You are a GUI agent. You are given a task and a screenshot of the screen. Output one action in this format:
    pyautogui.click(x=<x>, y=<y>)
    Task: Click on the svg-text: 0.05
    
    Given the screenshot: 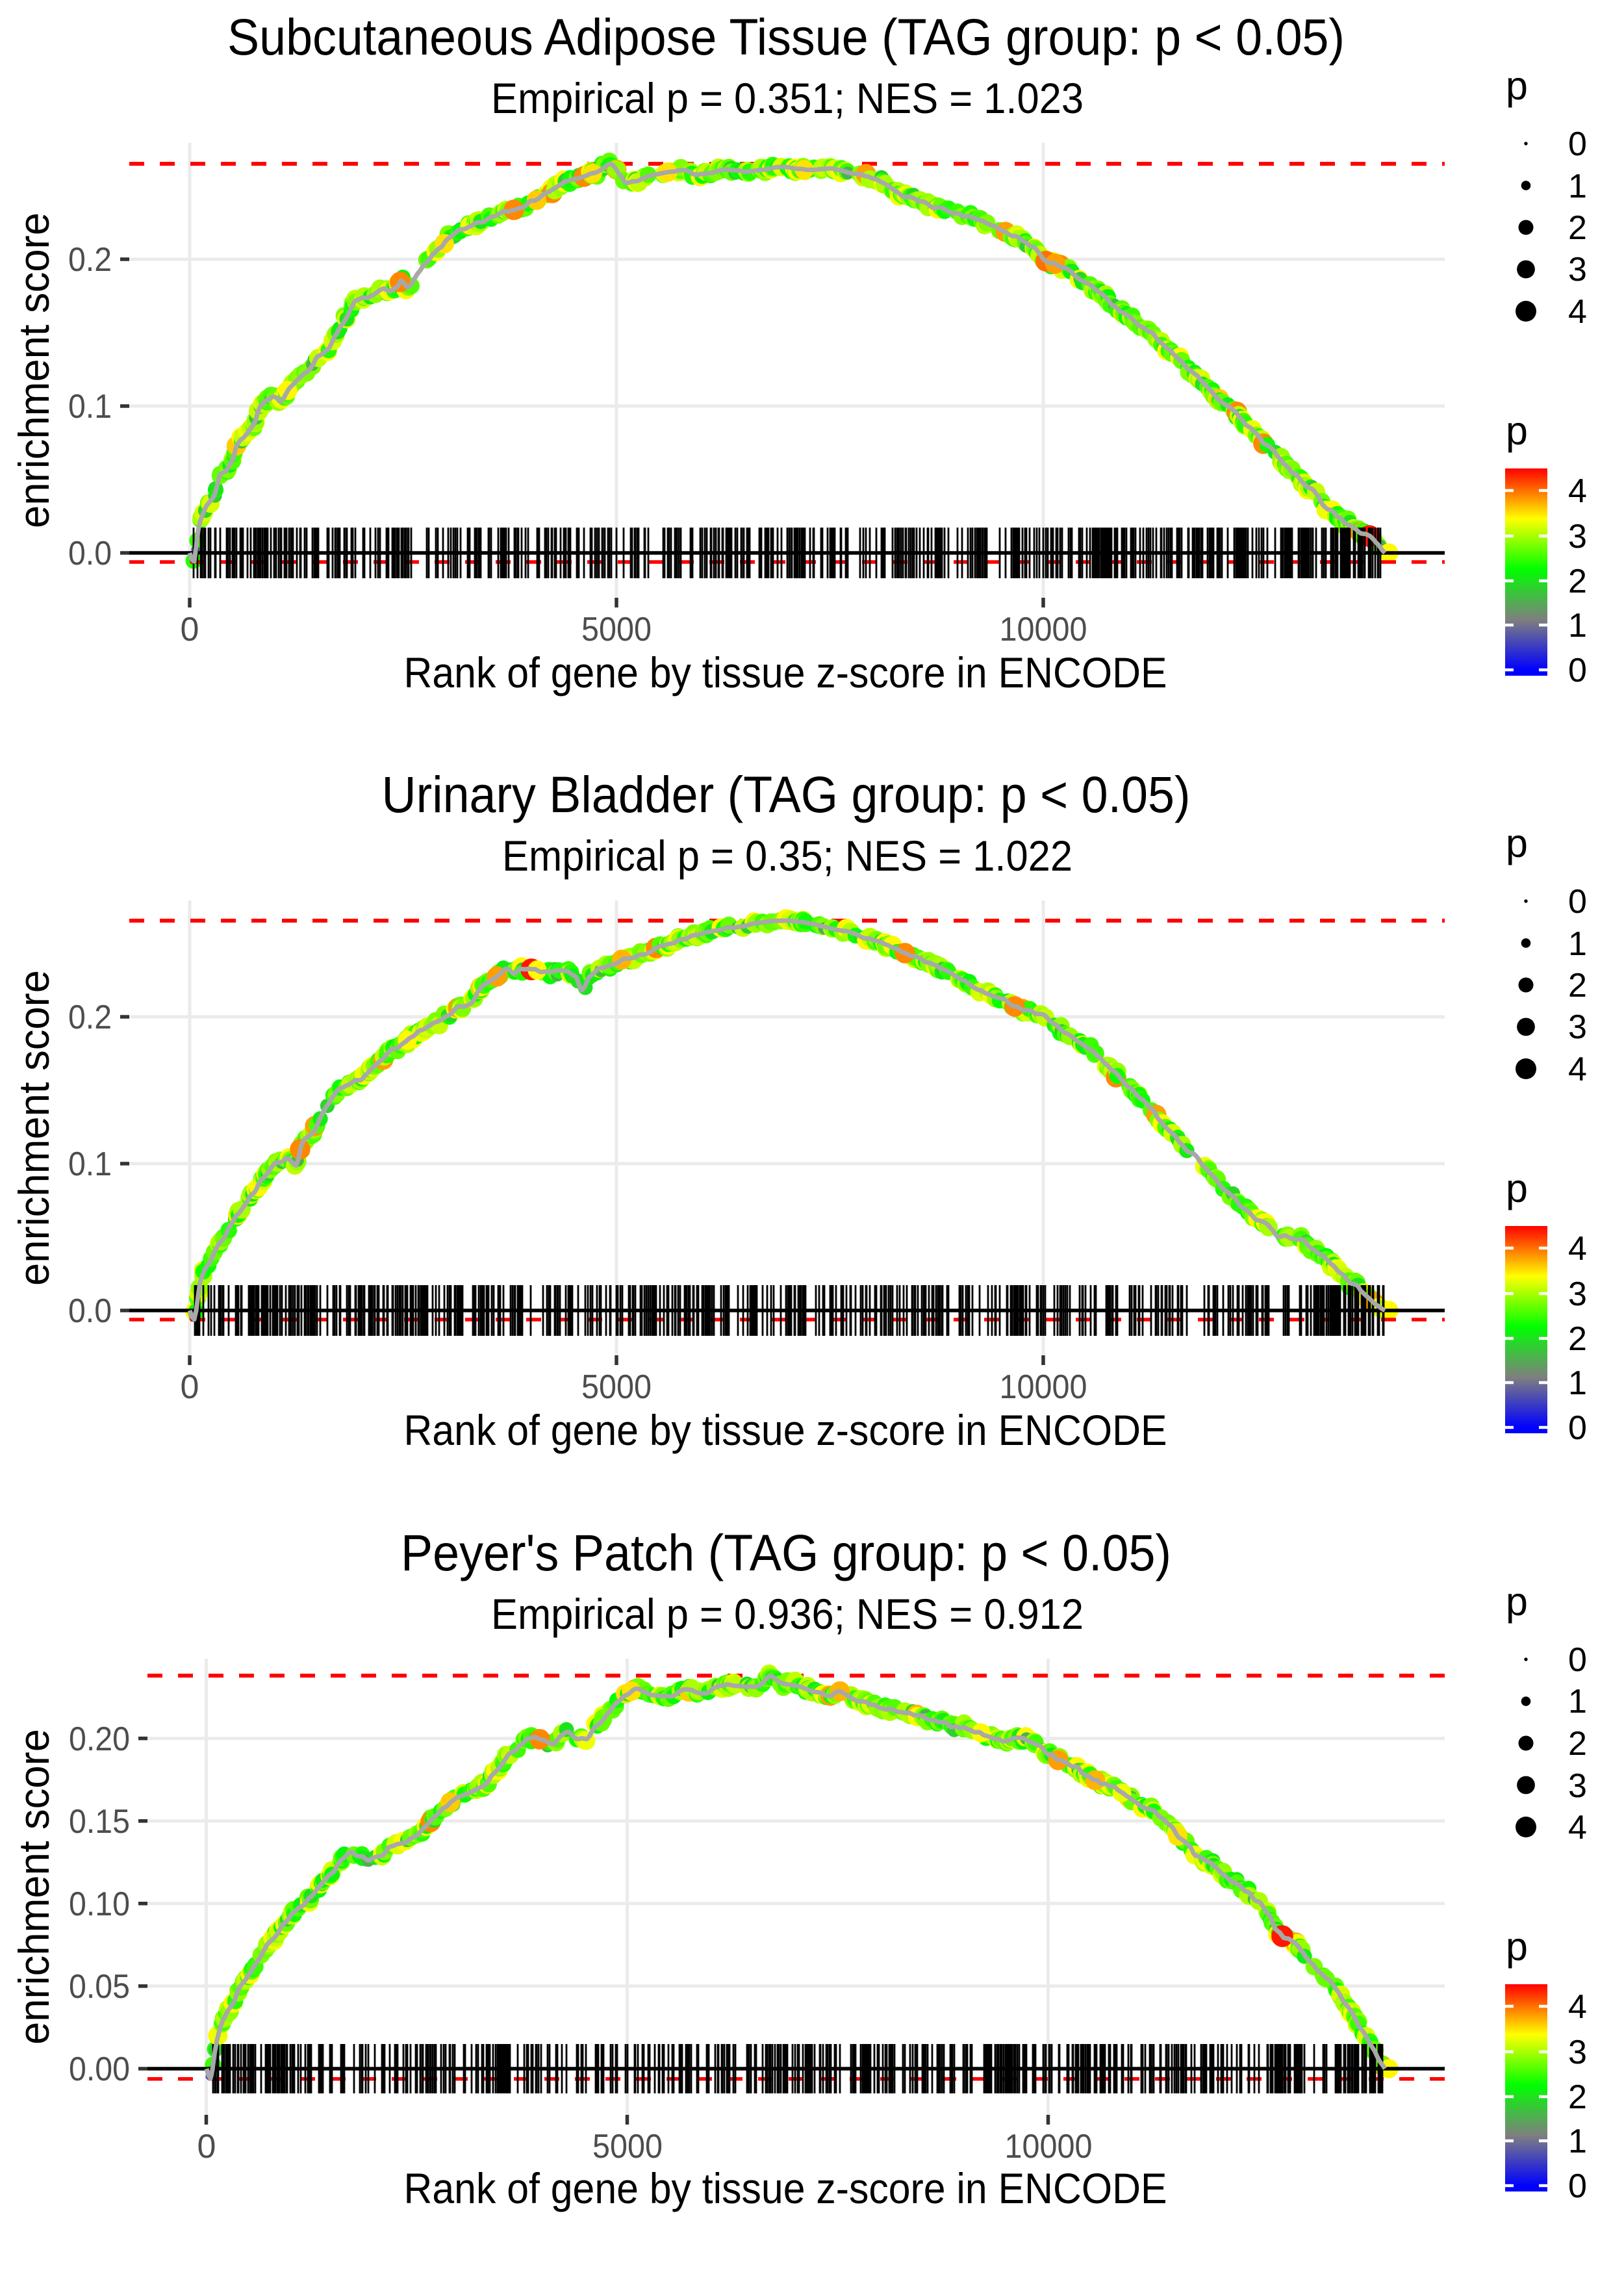 What is the action you would take?
    pyautogui.click(x=99, y=1987)
    